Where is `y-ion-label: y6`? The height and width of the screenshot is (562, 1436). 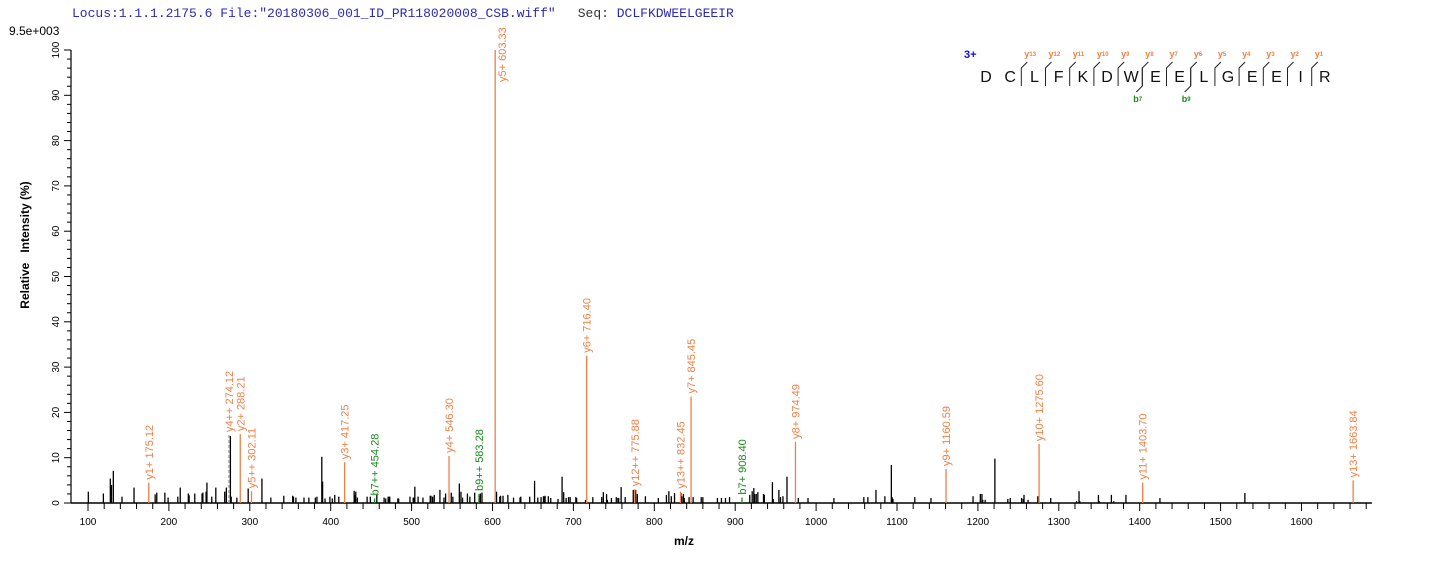 y-ion-label: y6 is located at coordinates (1198, 54).